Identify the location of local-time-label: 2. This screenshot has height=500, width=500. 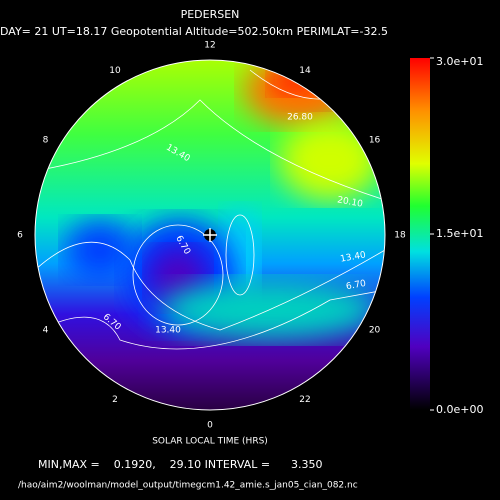
(115, 400).